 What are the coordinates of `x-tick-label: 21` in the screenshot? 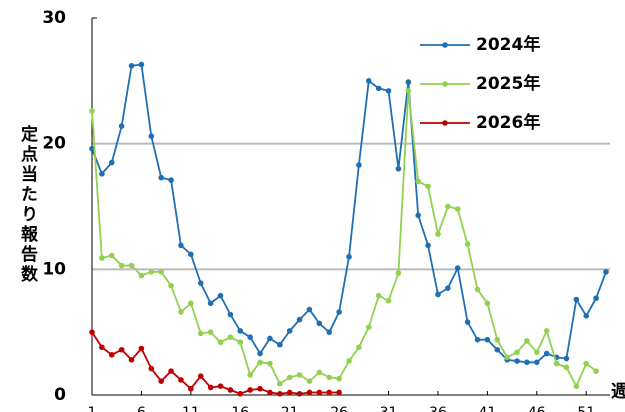 It's located at (290, 408).